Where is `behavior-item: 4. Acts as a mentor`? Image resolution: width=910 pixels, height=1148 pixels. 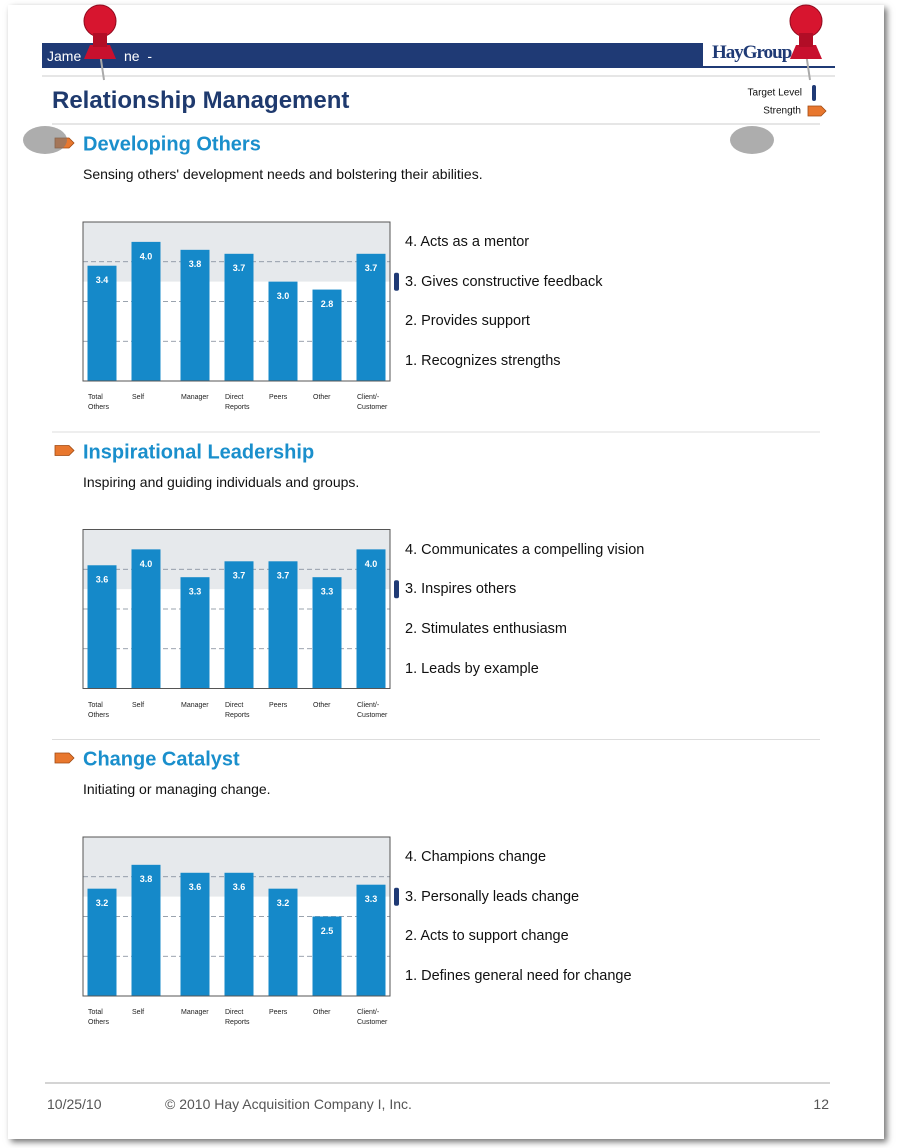 behavior-item: 4. Acts as a mentor is located at coordinates (467, 242).